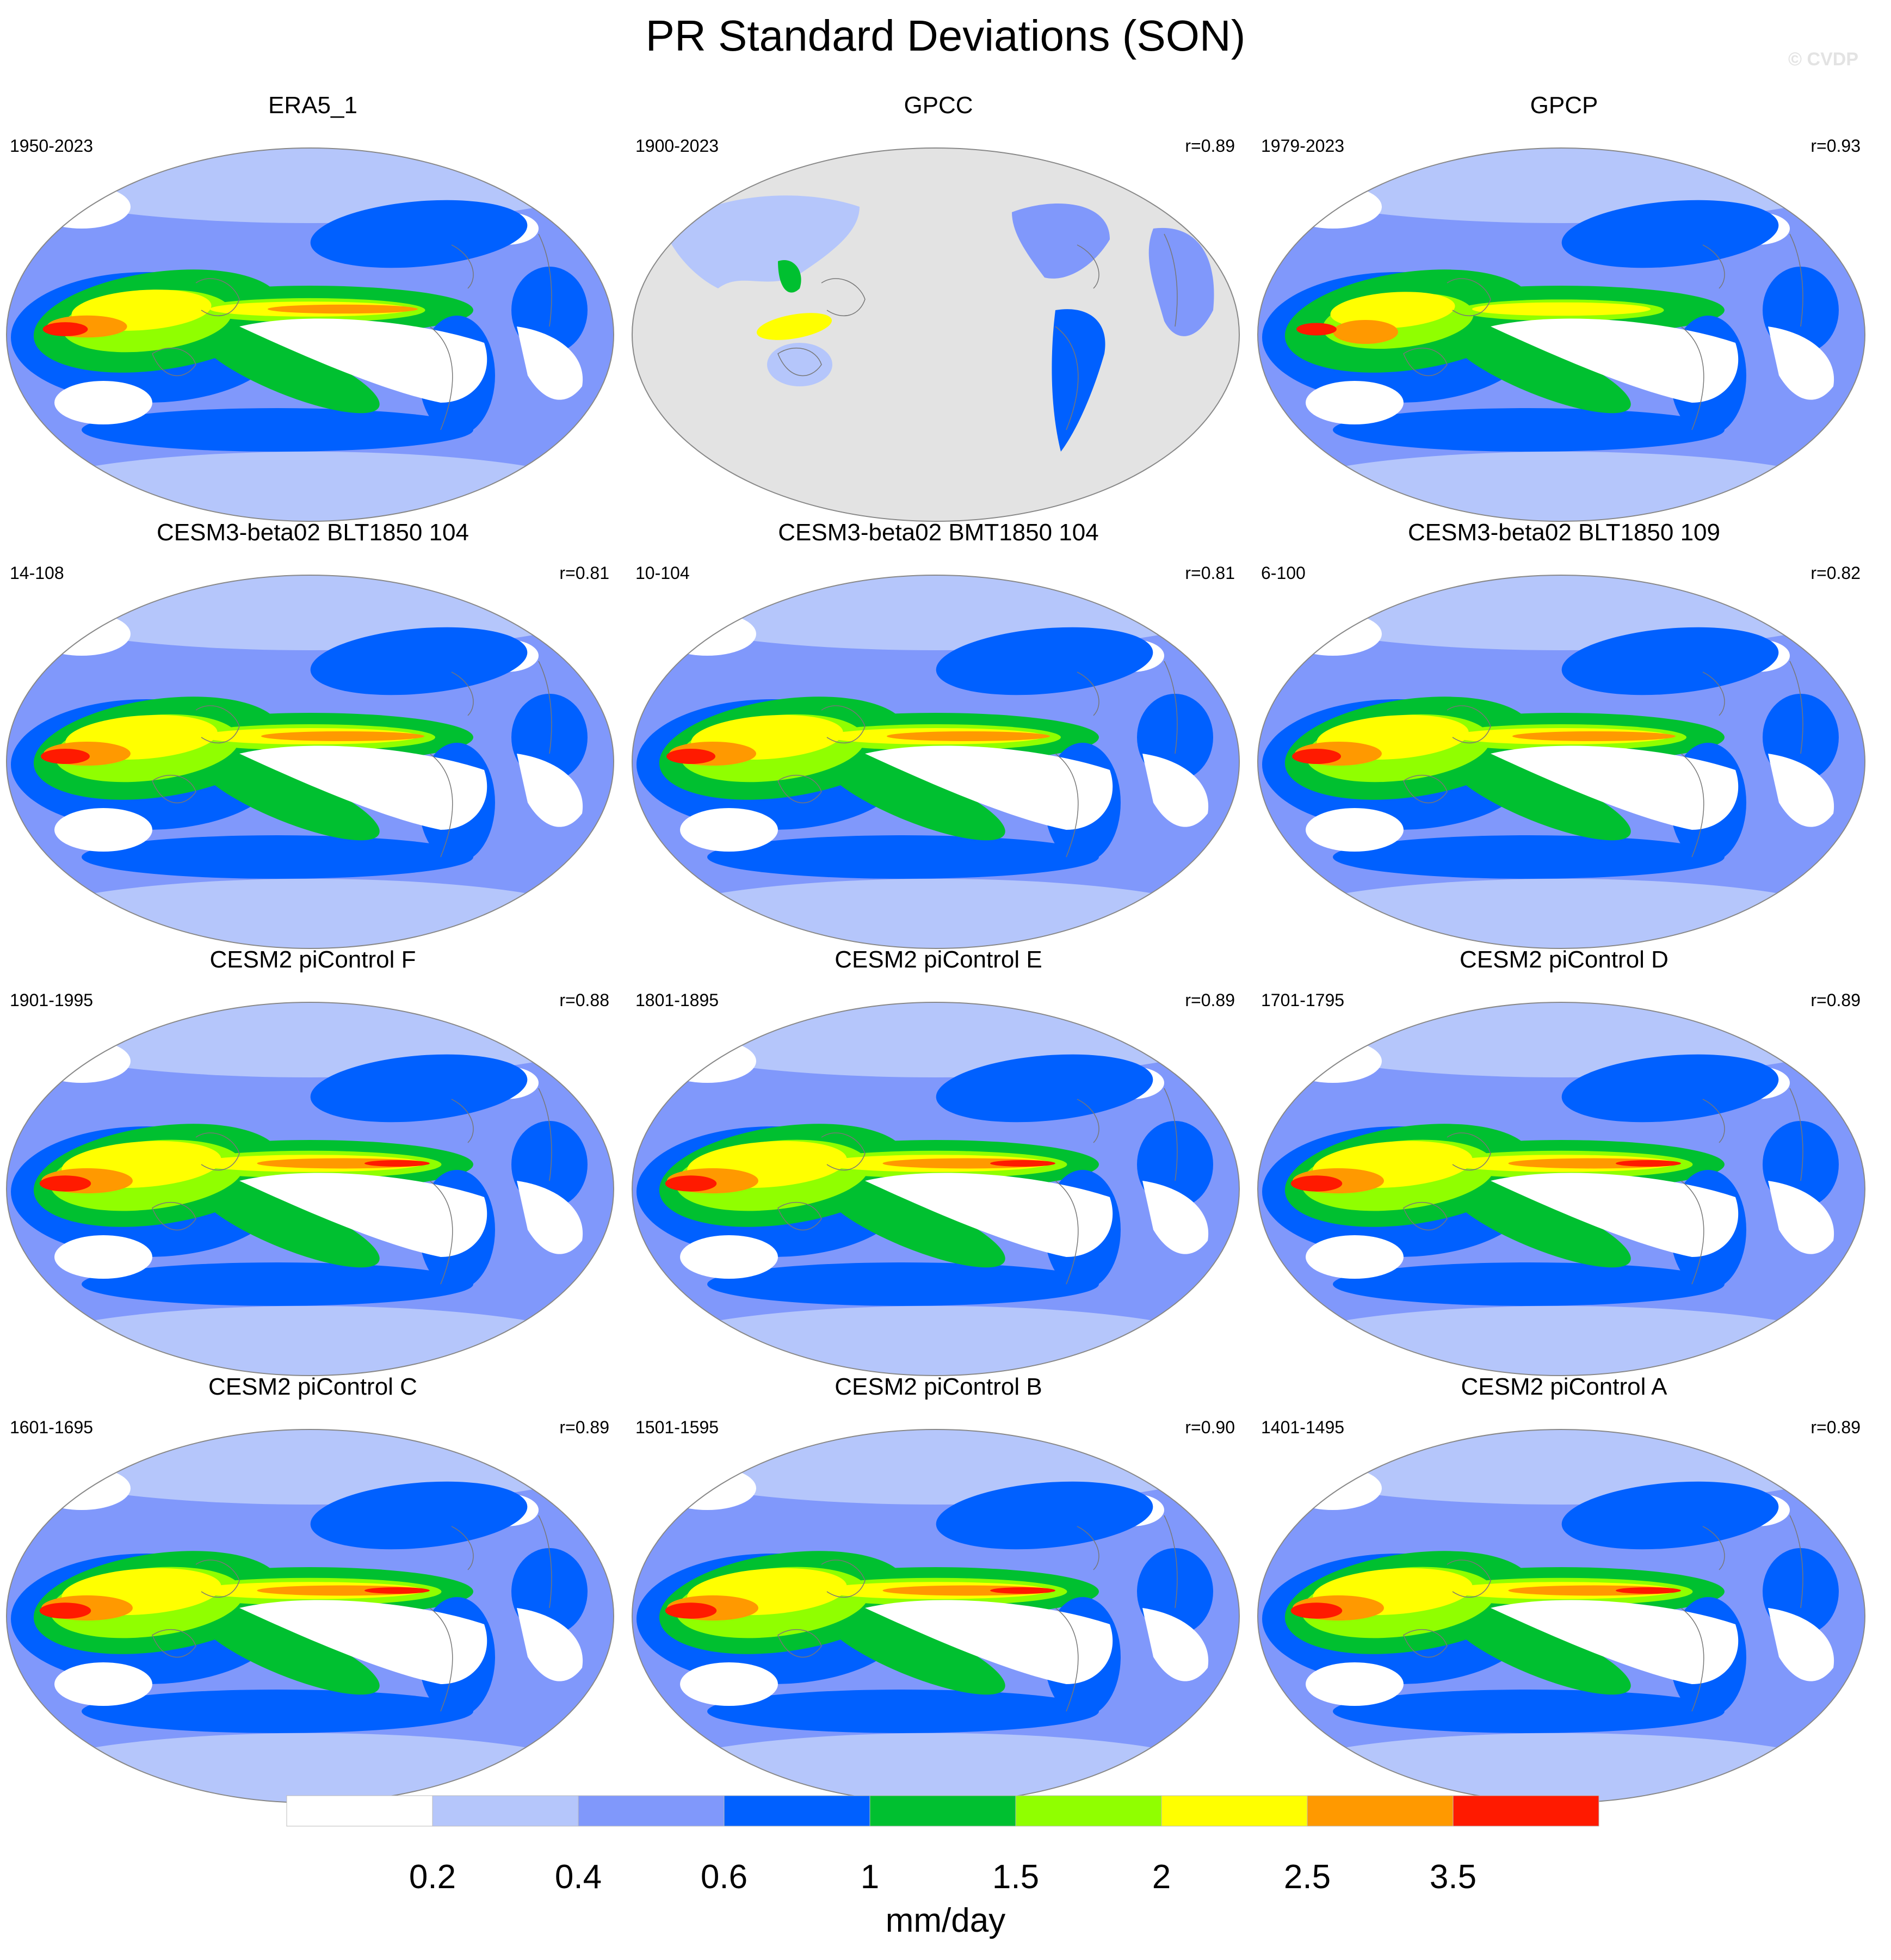 This screenshot has width=1891, height=1960. I want to click on panel-title: GPCC, so click(938, 105).